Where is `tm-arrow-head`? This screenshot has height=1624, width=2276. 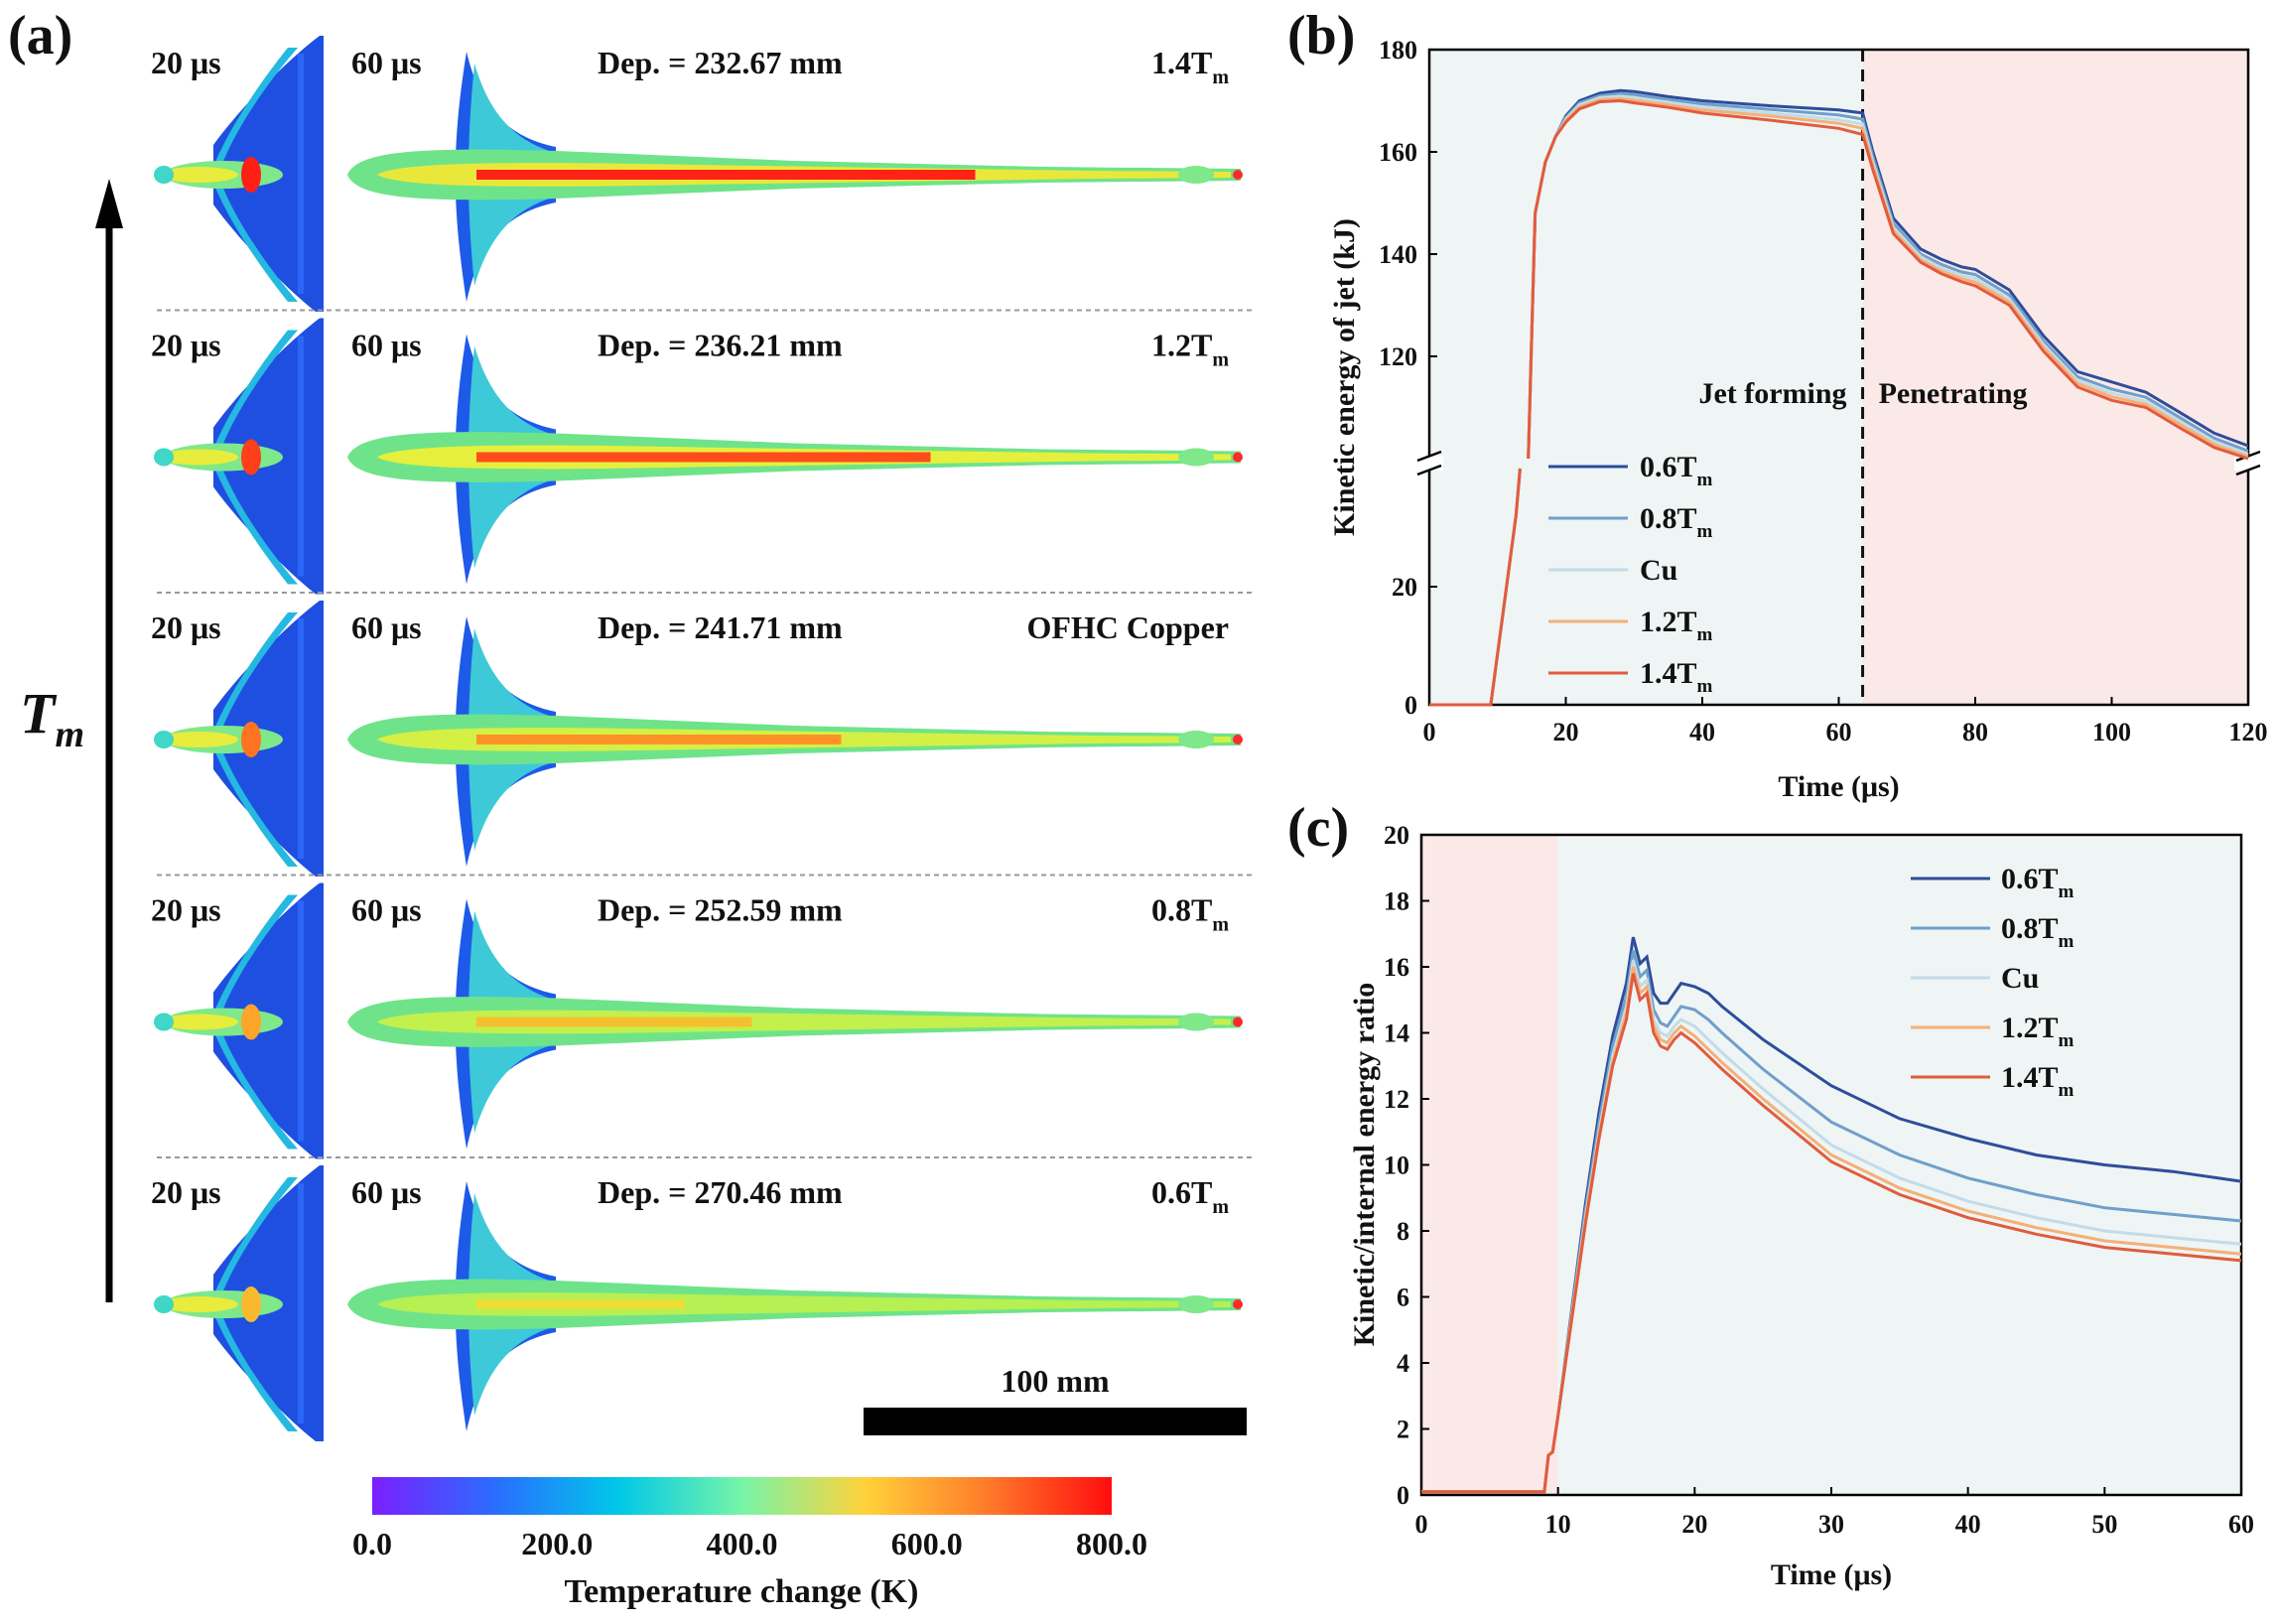
tm-arrow-head is located at coordinates (109, 203).